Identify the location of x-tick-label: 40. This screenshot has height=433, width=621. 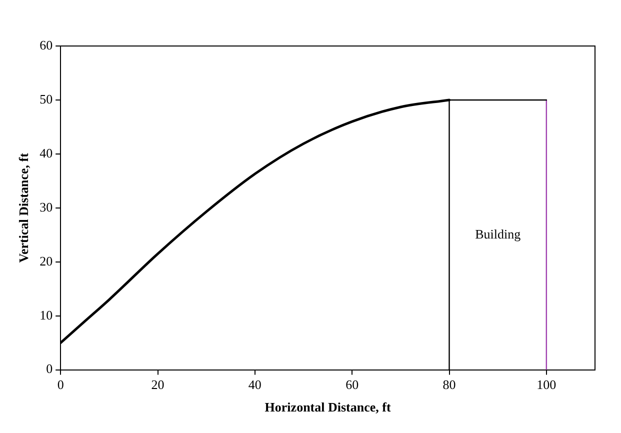
(255, 384).